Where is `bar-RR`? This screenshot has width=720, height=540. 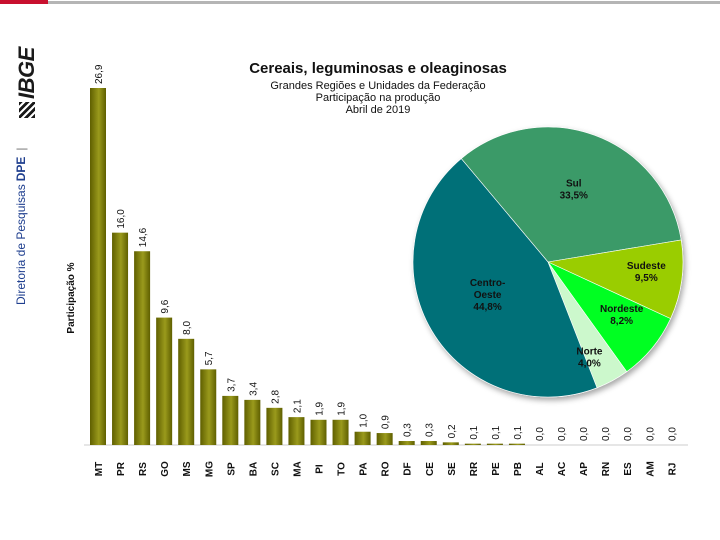
bar-RR is located at coordinates (472, 444).